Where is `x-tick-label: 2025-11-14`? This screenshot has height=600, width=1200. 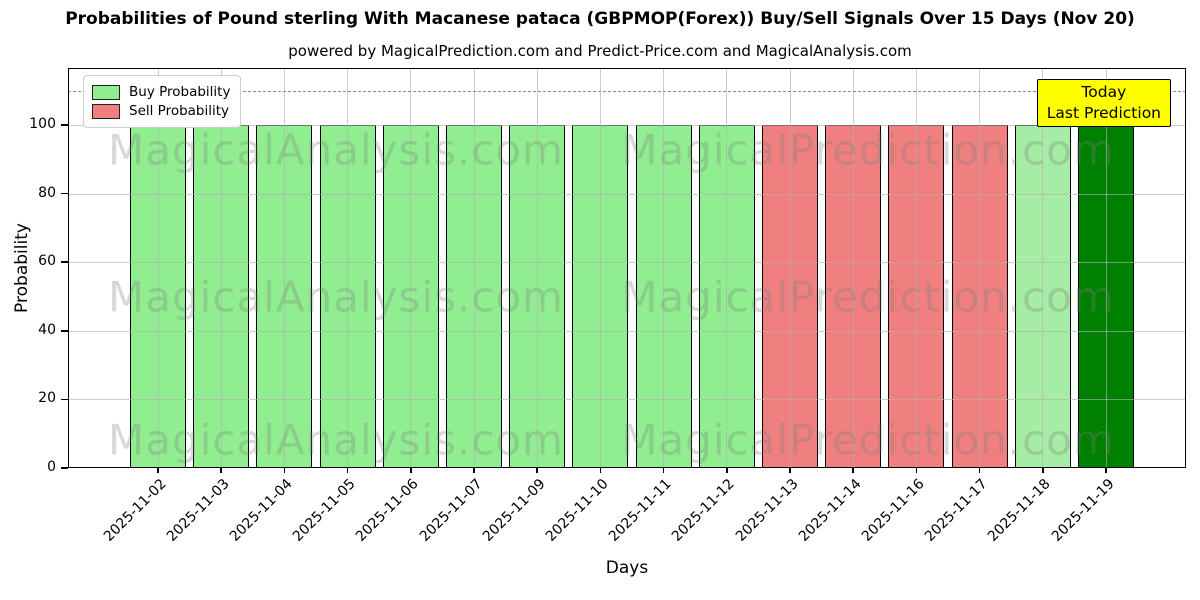 x-tick-label: 2025-11-14 is located at coordinates (830, 510).